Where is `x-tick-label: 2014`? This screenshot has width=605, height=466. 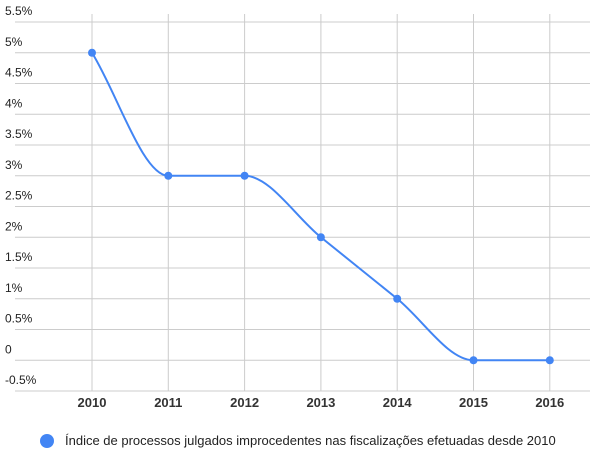 x-tick-label: 2014 is located at coordinates (398, 402).